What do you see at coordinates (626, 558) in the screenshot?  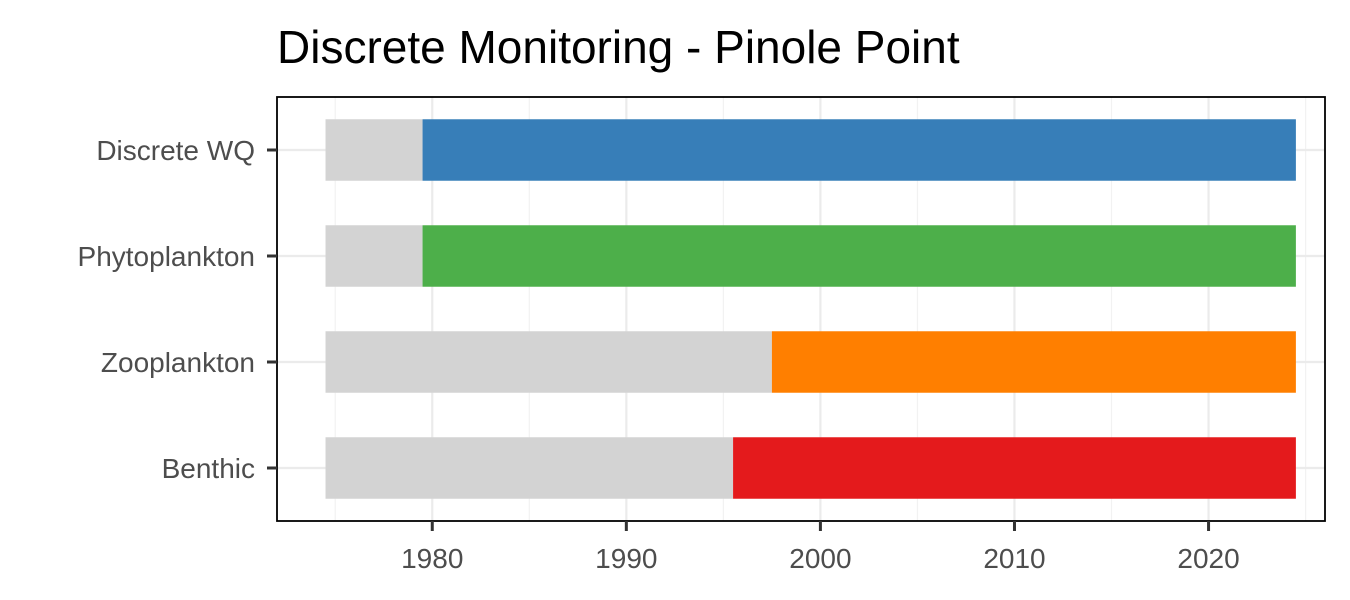 I see `x-tick-label: 1990` at bounding box center [626, 558].